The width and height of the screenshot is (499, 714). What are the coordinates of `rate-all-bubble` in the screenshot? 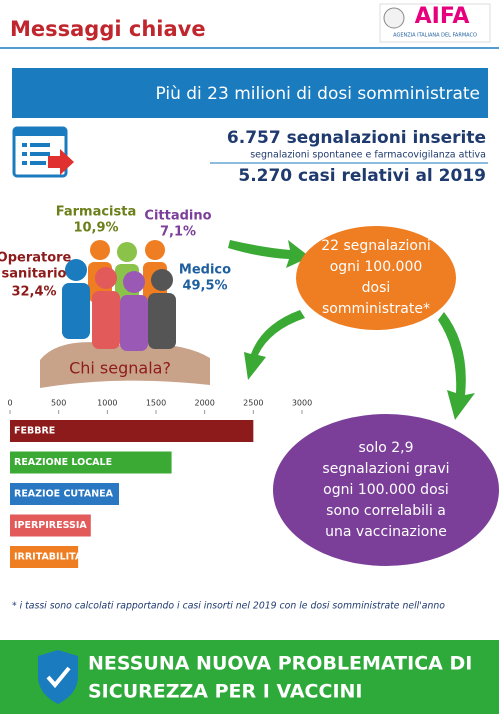 It's located at (376, 278).